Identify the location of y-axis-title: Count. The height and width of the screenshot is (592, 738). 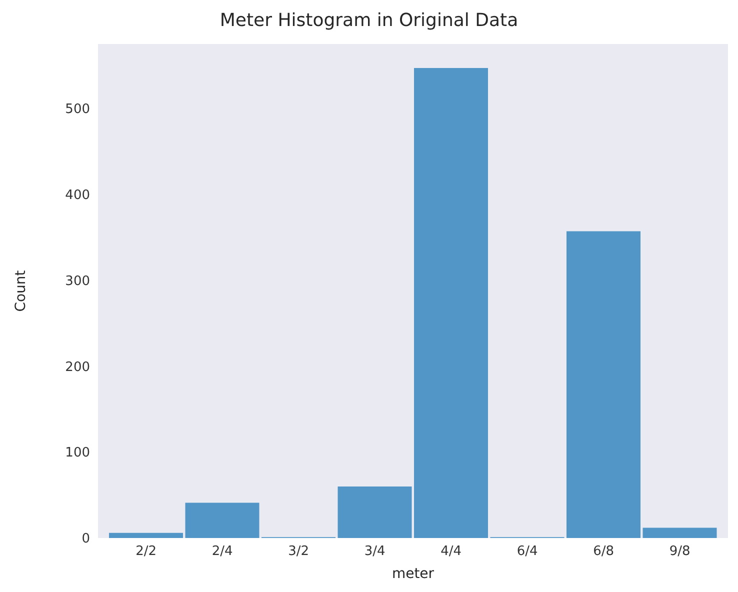
(20, 291).